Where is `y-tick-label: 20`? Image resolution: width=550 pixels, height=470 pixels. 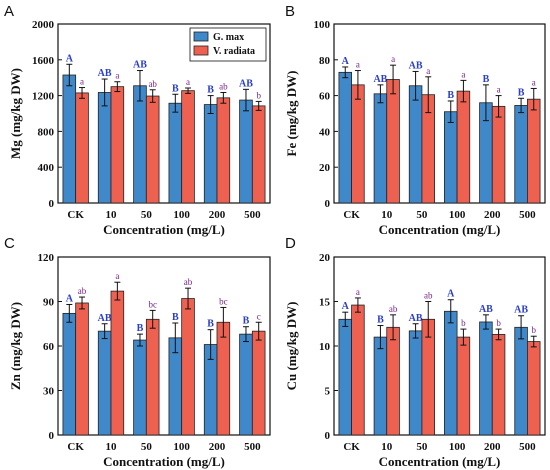
y-tick-label: 20 is located at coordinates (325, 258).